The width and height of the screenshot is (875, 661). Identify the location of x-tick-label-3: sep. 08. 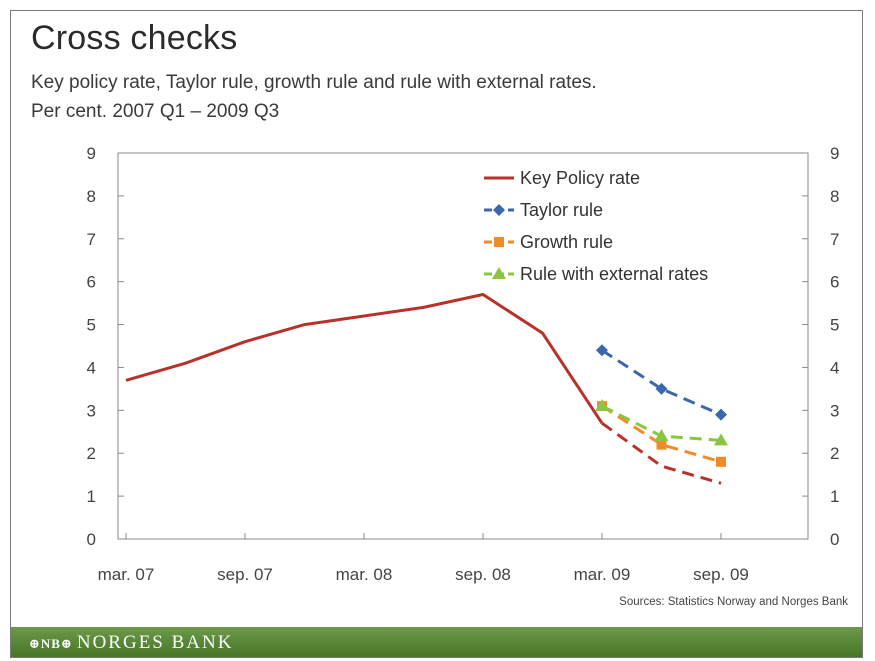
(483, 574).